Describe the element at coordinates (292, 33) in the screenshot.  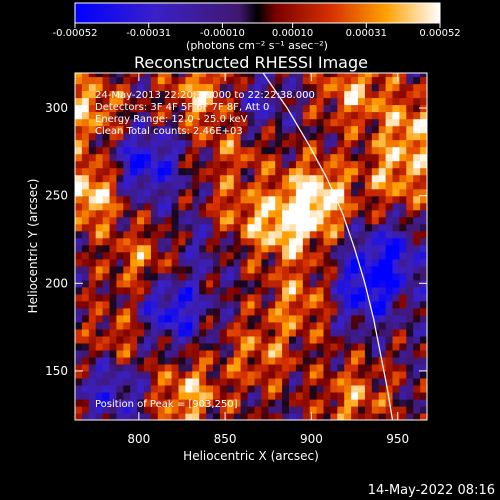
I see `colorbar-tick-label: 0.00010` at that location.